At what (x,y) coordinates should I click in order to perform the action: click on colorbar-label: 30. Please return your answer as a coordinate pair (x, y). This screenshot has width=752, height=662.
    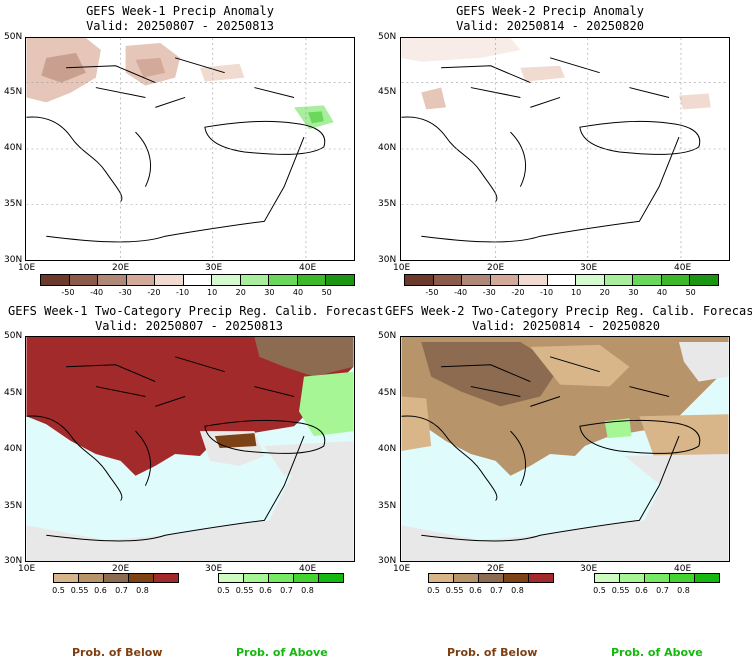
    Looking at the image, I should click on (269, 292).